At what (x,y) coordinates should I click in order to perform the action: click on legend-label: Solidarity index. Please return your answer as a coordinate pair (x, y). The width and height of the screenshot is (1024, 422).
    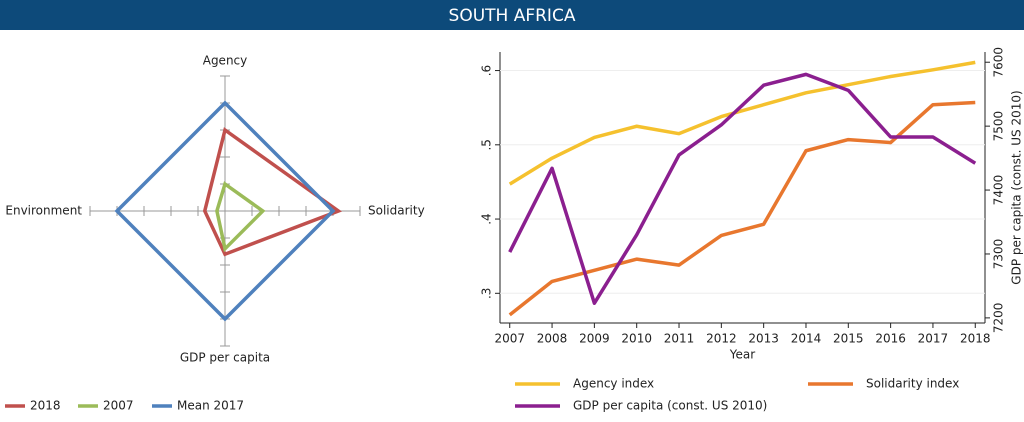
    Looking at the image, I should click on (912, 384).